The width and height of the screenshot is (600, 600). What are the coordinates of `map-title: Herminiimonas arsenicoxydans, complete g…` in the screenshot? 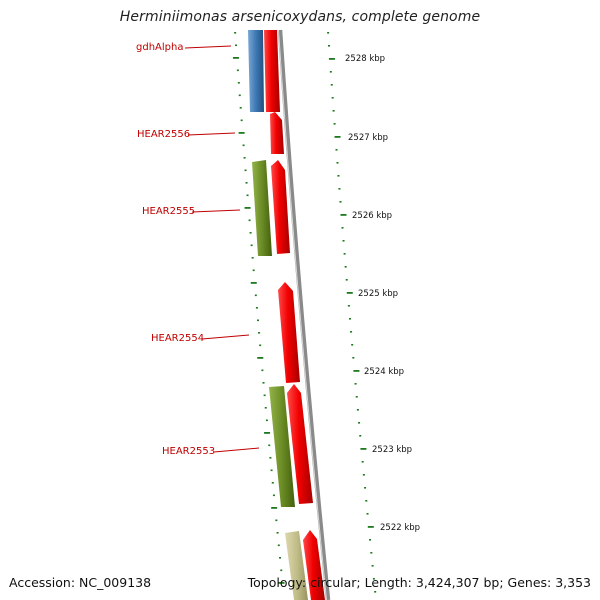 It's located at (300, 17).